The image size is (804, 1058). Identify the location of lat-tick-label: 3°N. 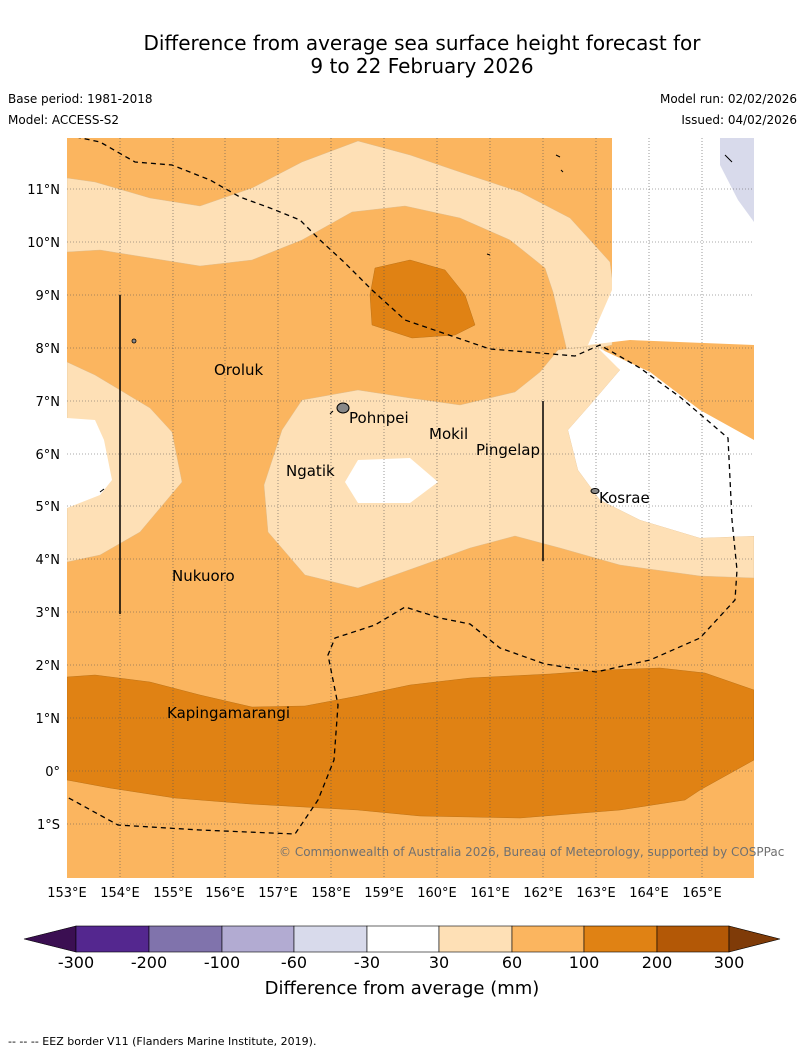
(48, 613).